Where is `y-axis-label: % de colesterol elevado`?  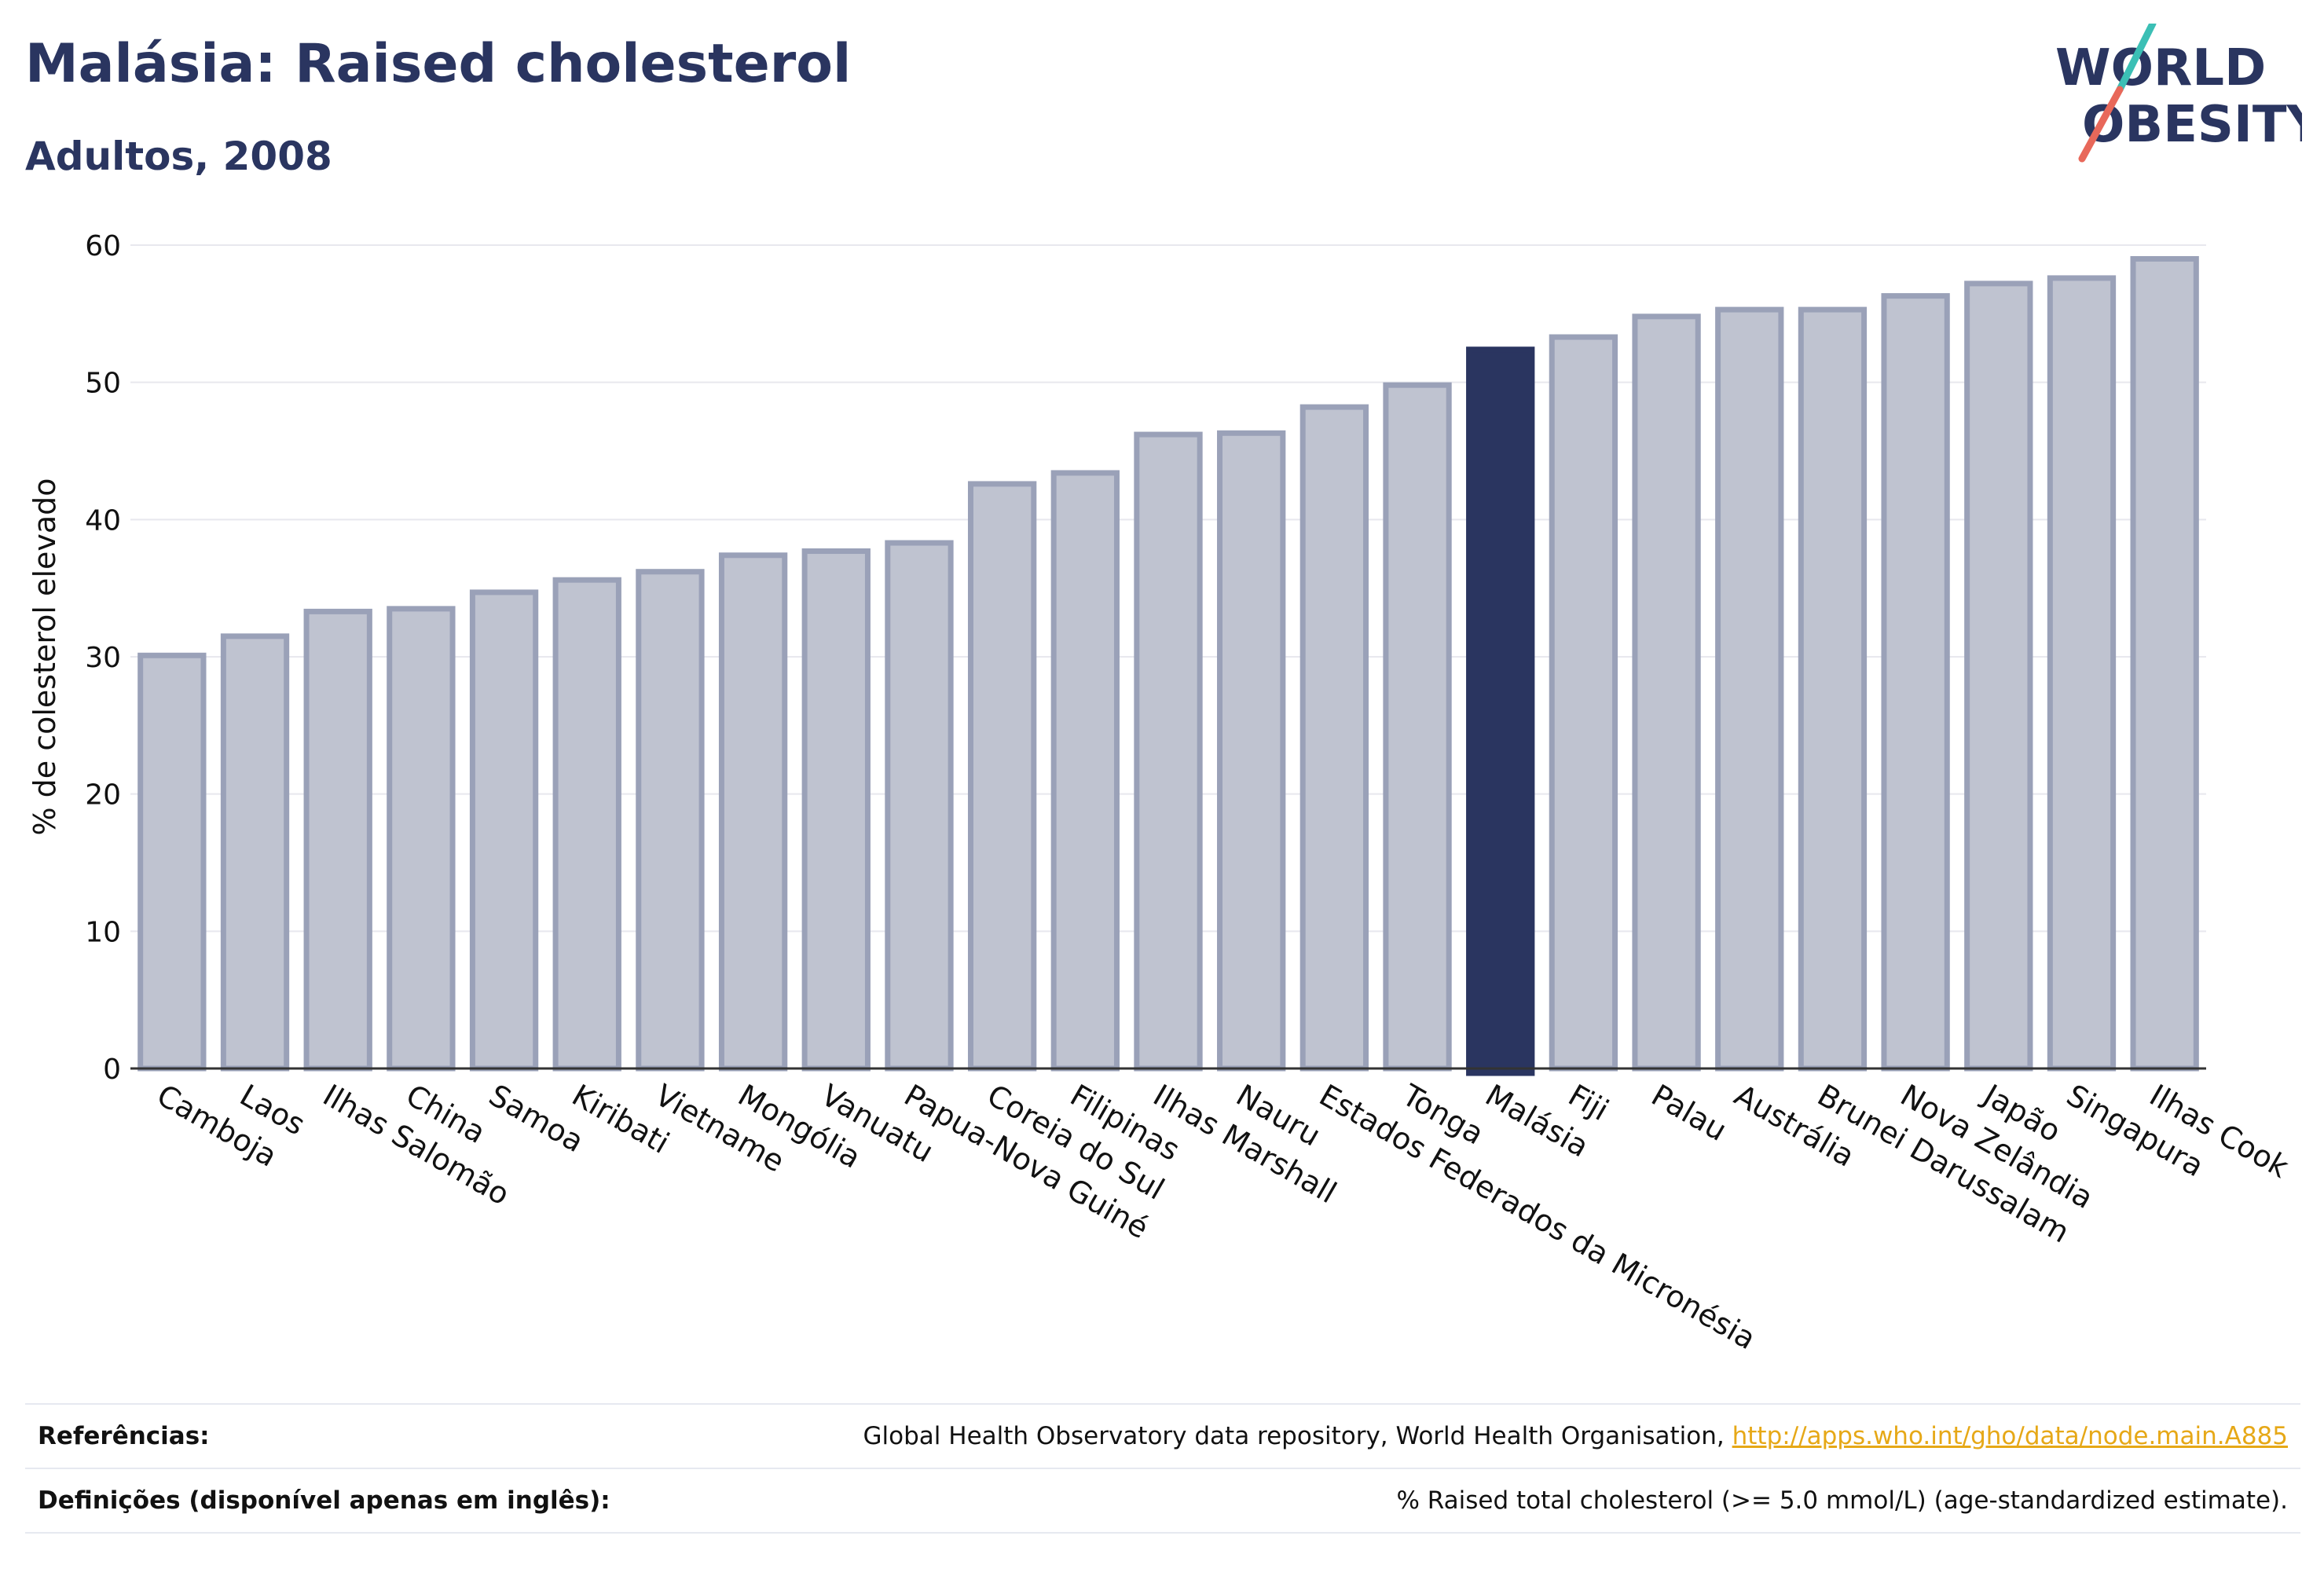 y-axis-label: % de colesterol elevado is located at coordinates (44, 656).